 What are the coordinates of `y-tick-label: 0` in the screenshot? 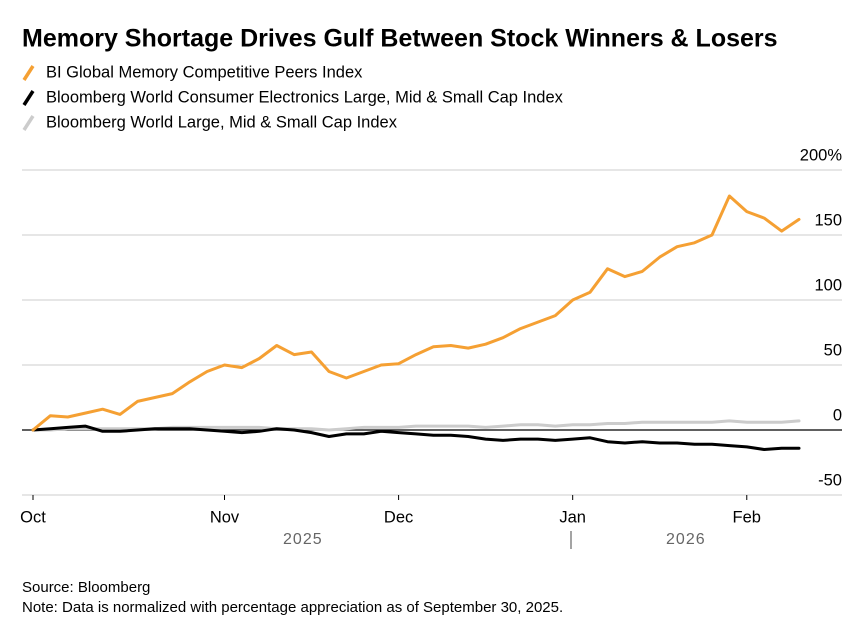 It's located at (837, 415).